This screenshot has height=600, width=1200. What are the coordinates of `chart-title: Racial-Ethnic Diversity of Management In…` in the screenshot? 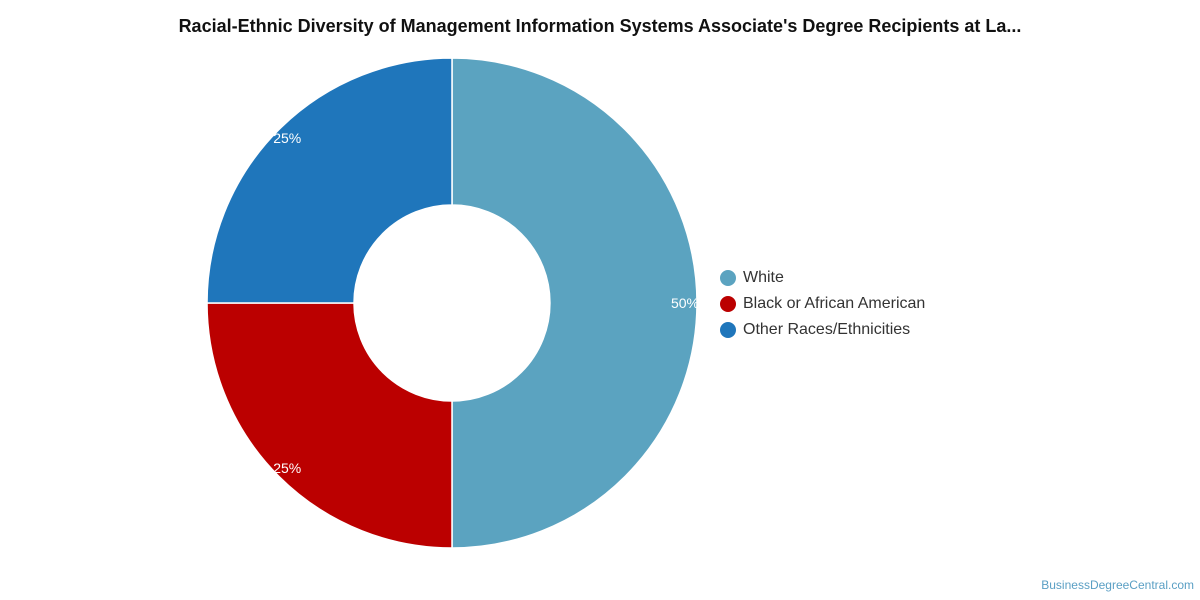 It's located at (600, 26).